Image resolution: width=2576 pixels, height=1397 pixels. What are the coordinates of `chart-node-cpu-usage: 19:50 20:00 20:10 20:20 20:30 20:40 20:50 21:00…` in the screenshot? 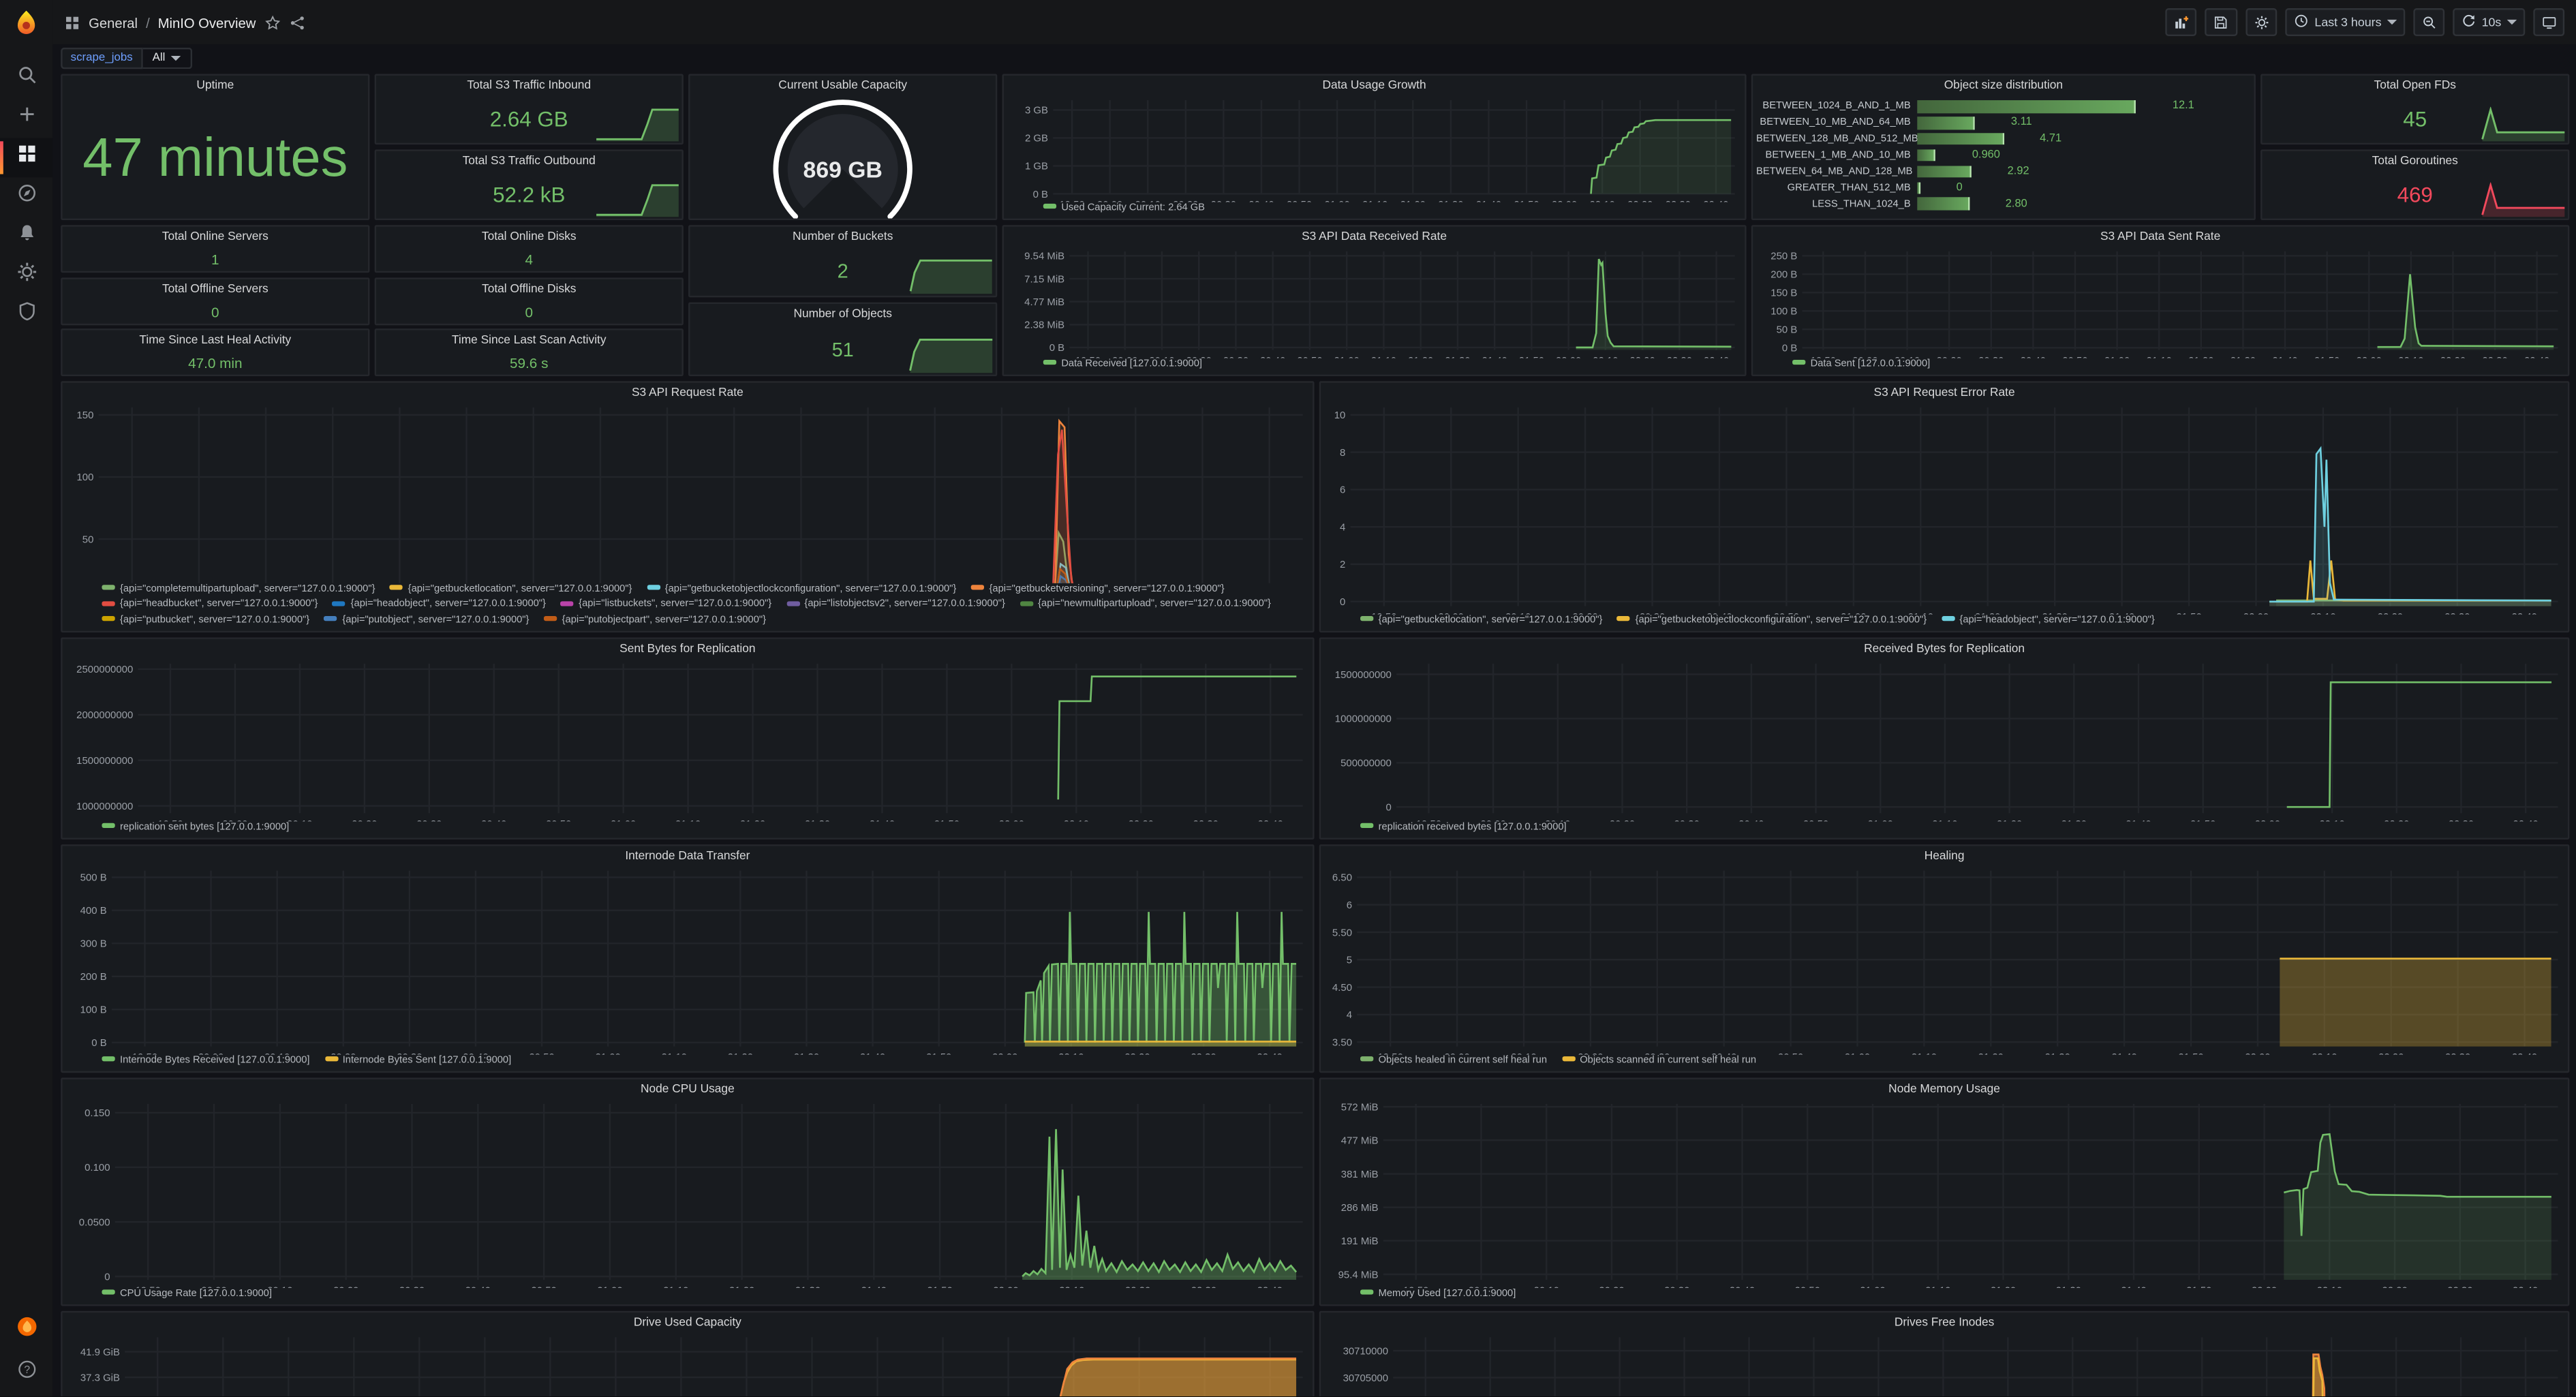 It's located at (688, 1193).